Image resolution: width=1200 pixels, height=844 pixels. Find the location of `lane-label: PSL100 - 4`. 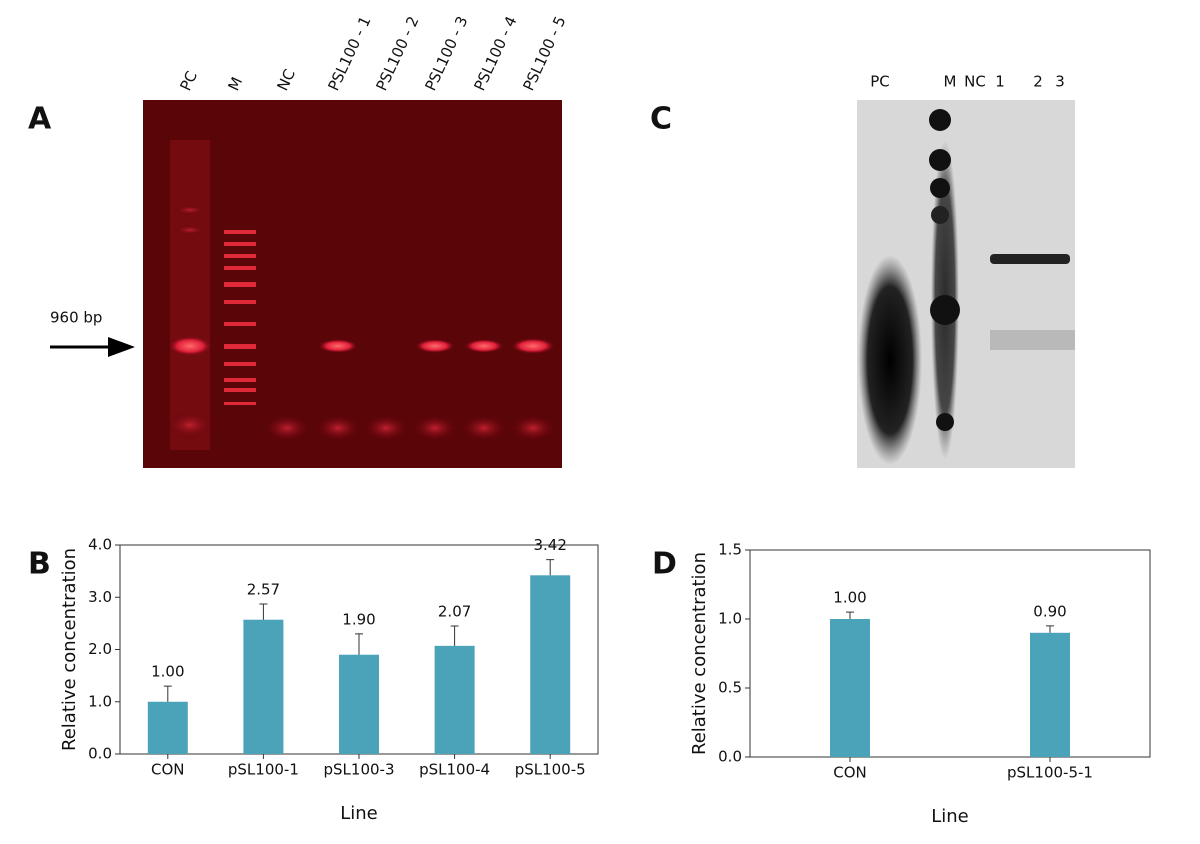

lane-label: PSL100 - 4 is located at coordinates (495, 53).